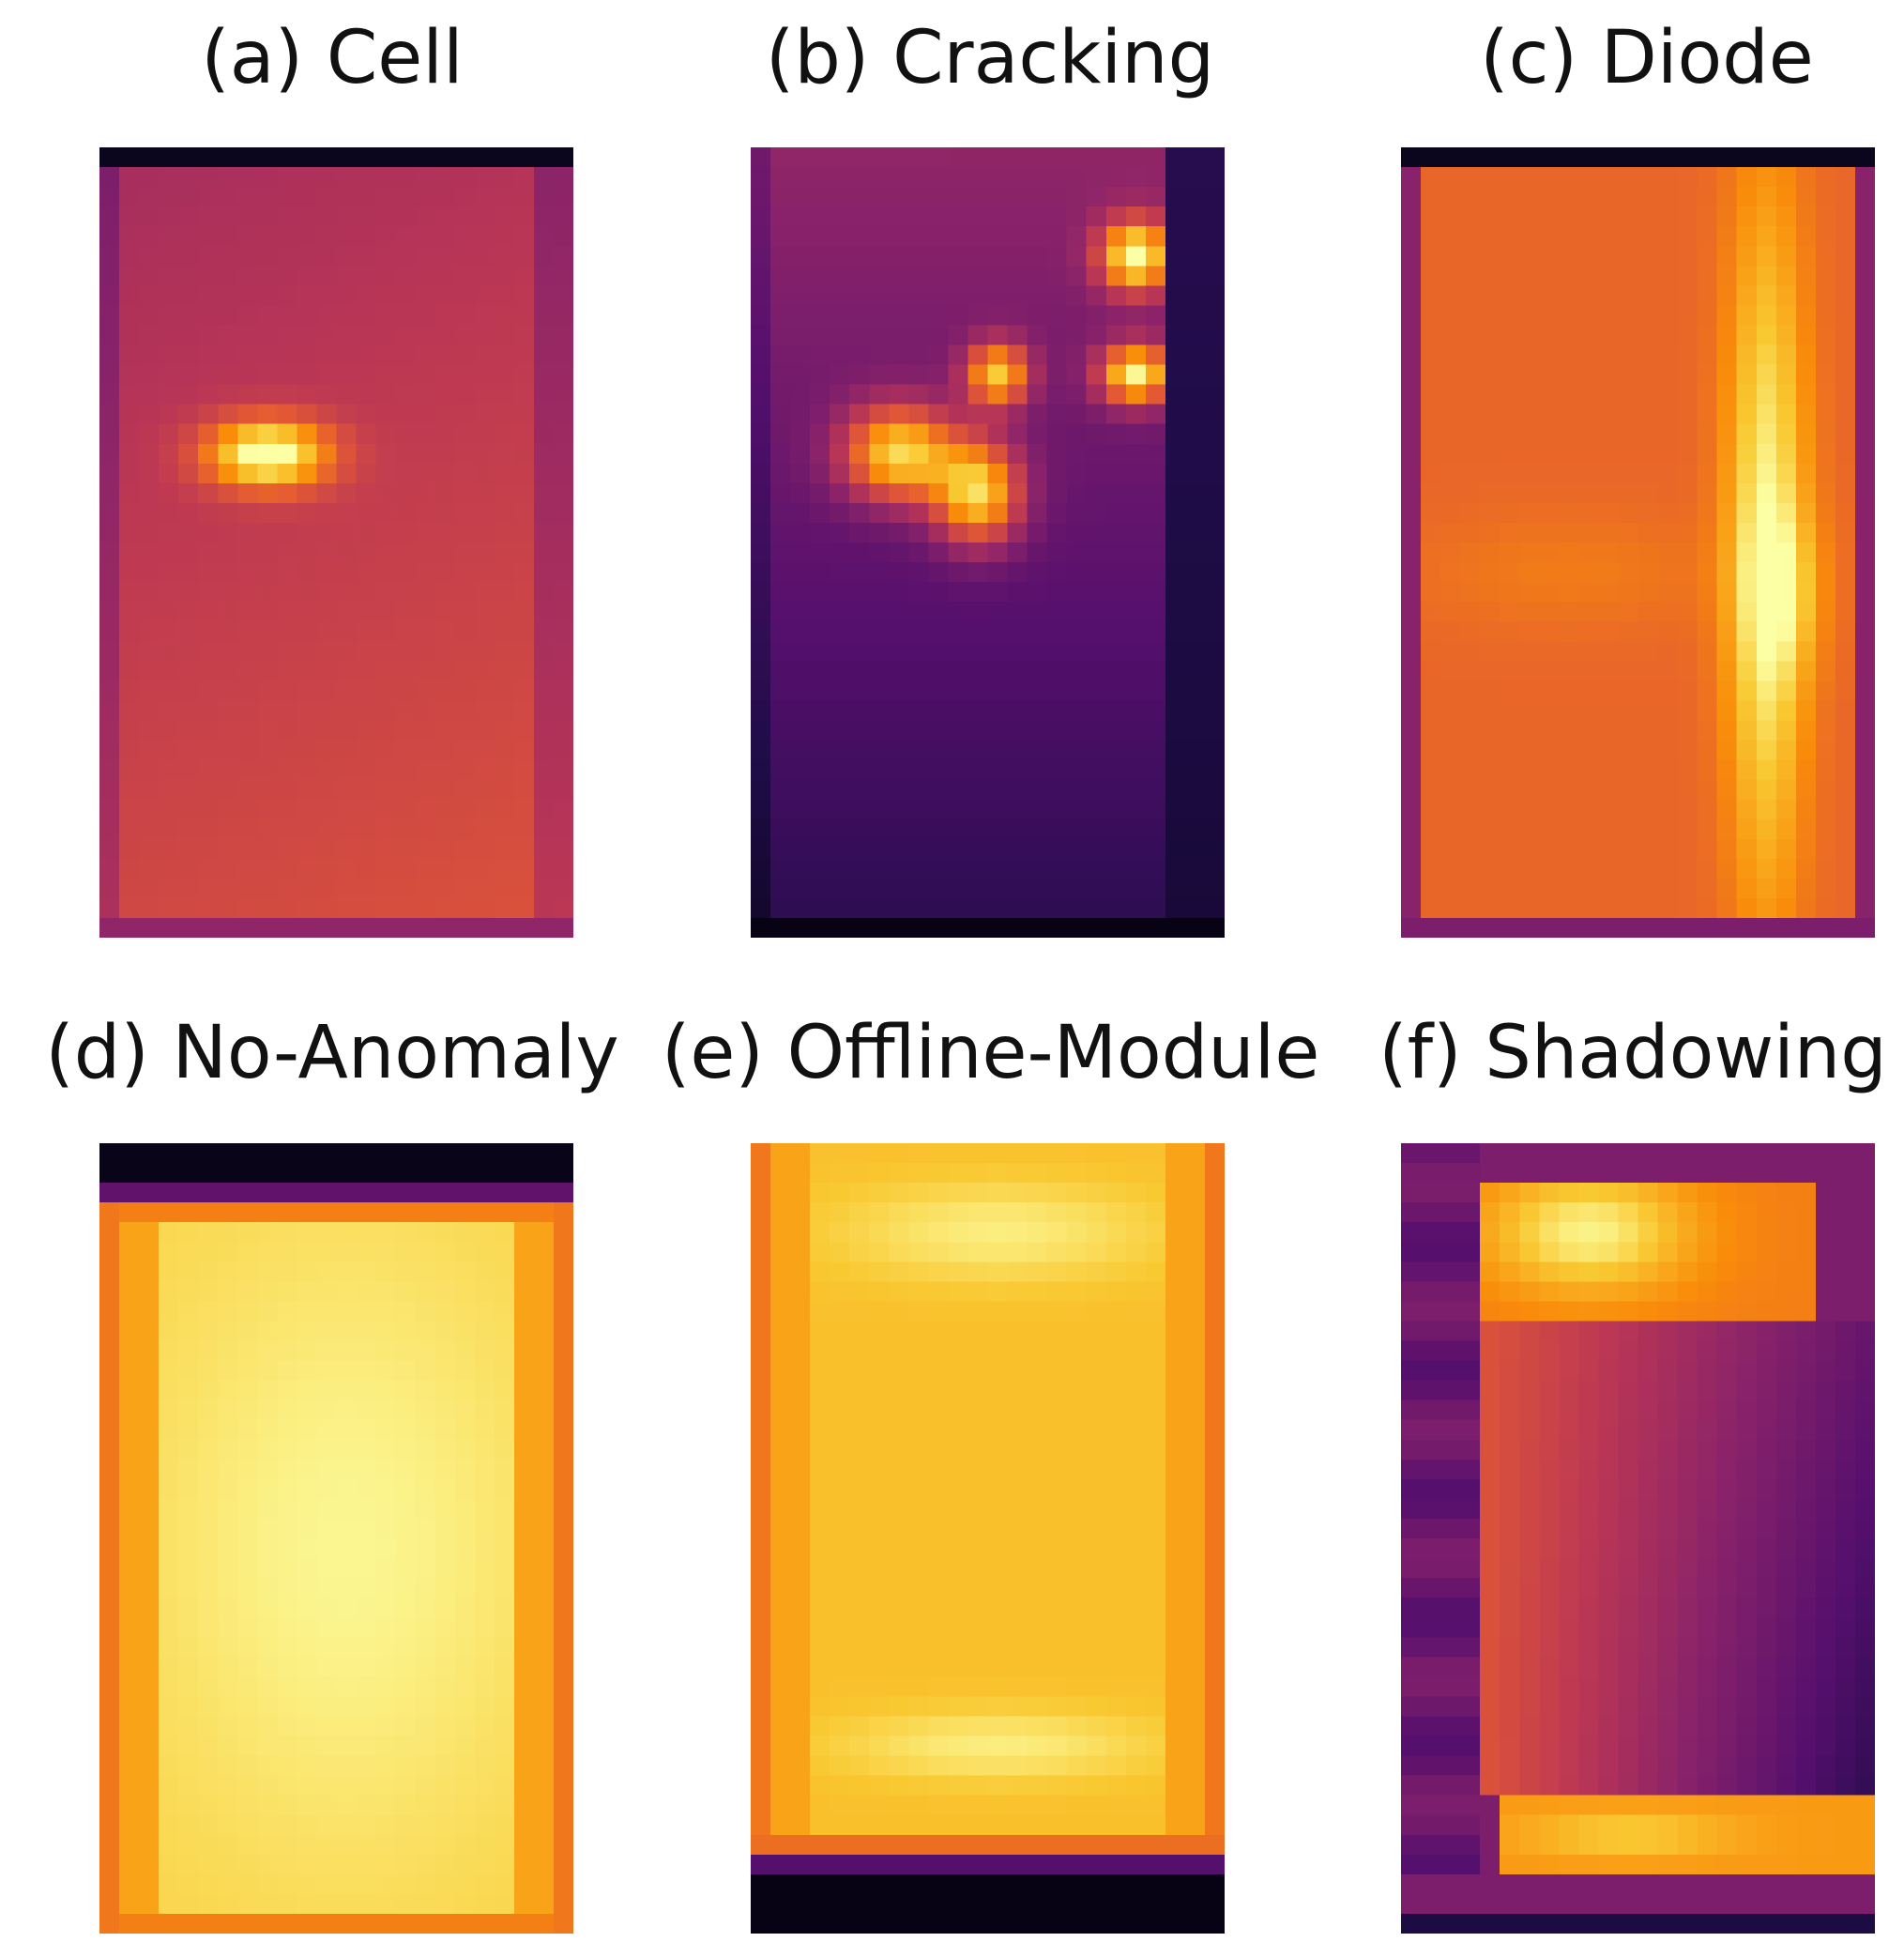 The height and width of the screenshot is (1957, 1904). What do you see at coordinates (336, 543) in the screenshot?
I see `thermal-image-cell` at bounding box center [336, 543].